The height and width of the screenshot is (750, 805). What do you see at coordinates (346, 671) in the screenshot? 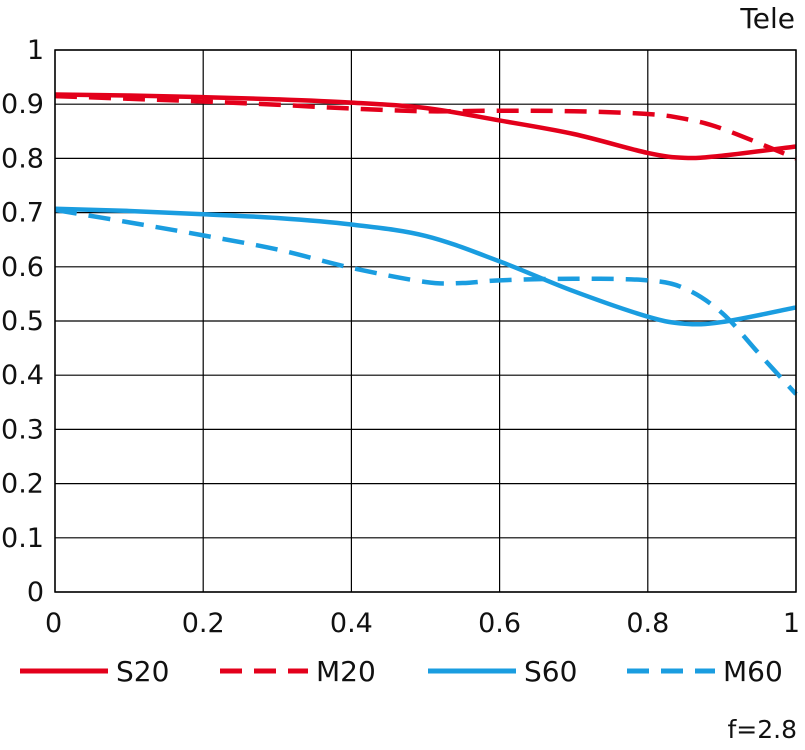
I see `legend-label-m20: M20` at bounding box center [346, 671].